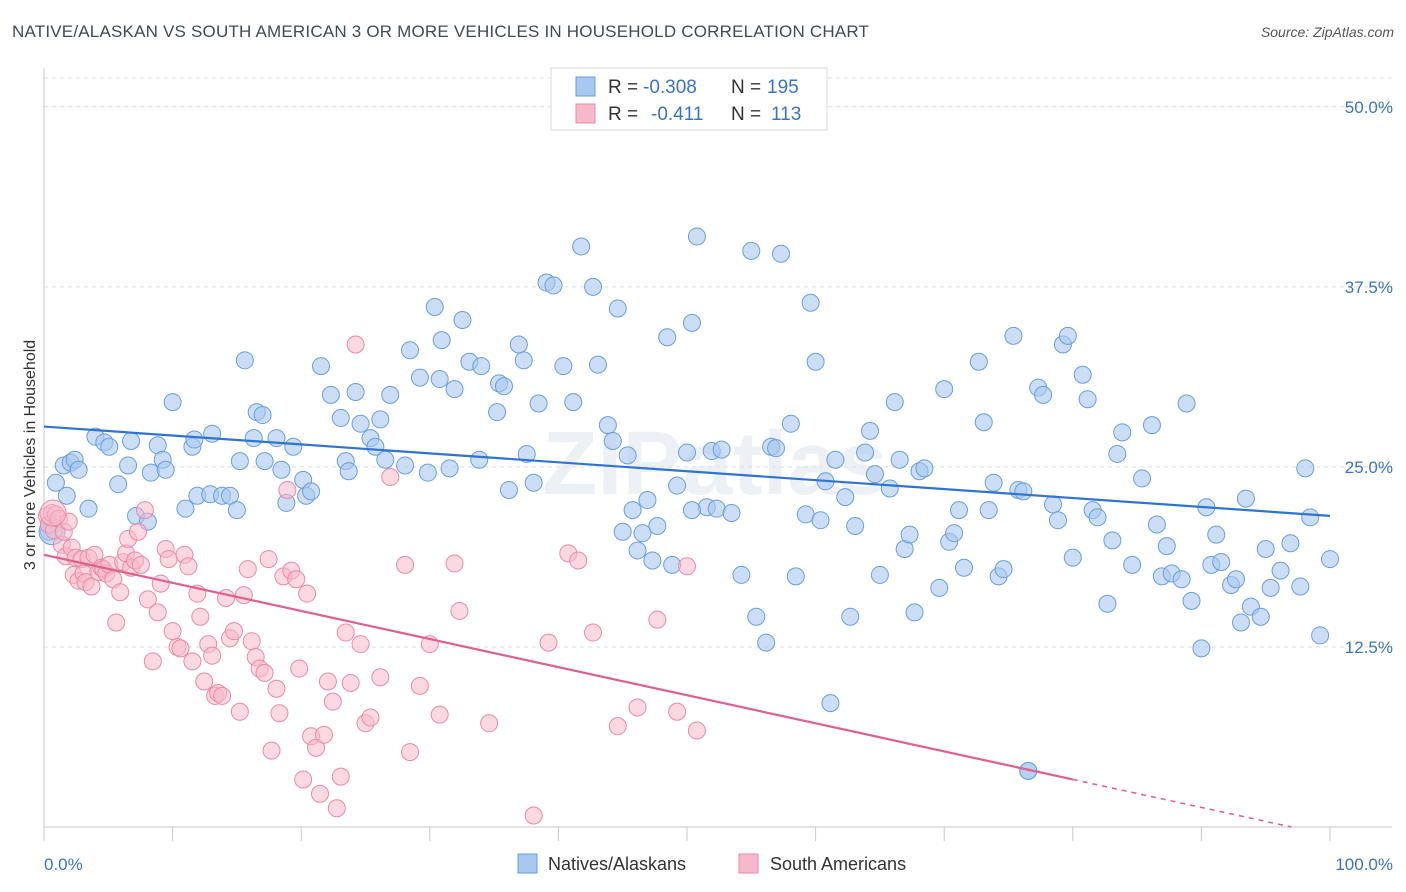 Image resolution: width=1406 pixels, height=892 pixels. Describe the element at coordinates (1369, 107) in the screenshot. I see `y-tick-label: 50.0%` at that location.